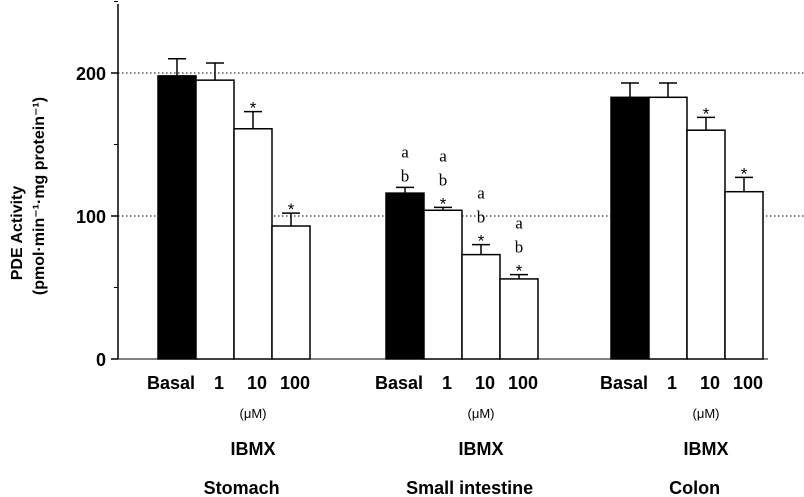 Image resolution: width=804 pixels, height=497 pixels. Describe the element at coordinates (101, 360) in the screenshot. I see `y-tick-label: 0` at that location.